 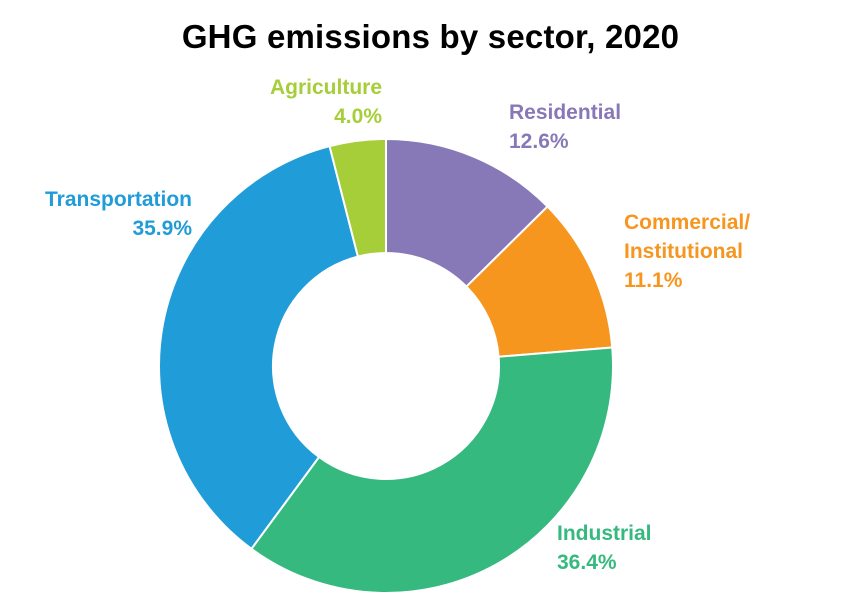 I want to click on slice-agriculture, so click(x=357, y=197).